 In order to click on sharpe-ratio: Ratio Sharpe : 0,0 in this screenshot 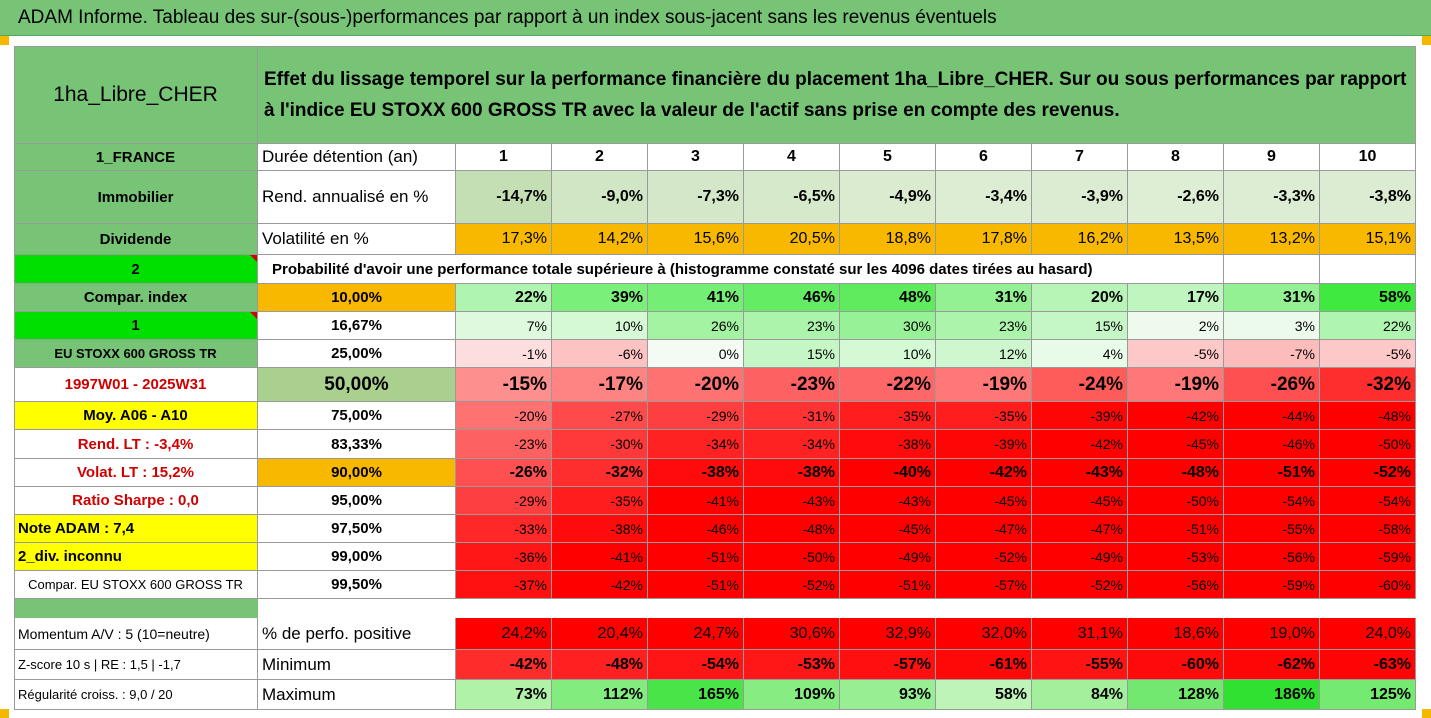, I will do `click(136, 501)`.